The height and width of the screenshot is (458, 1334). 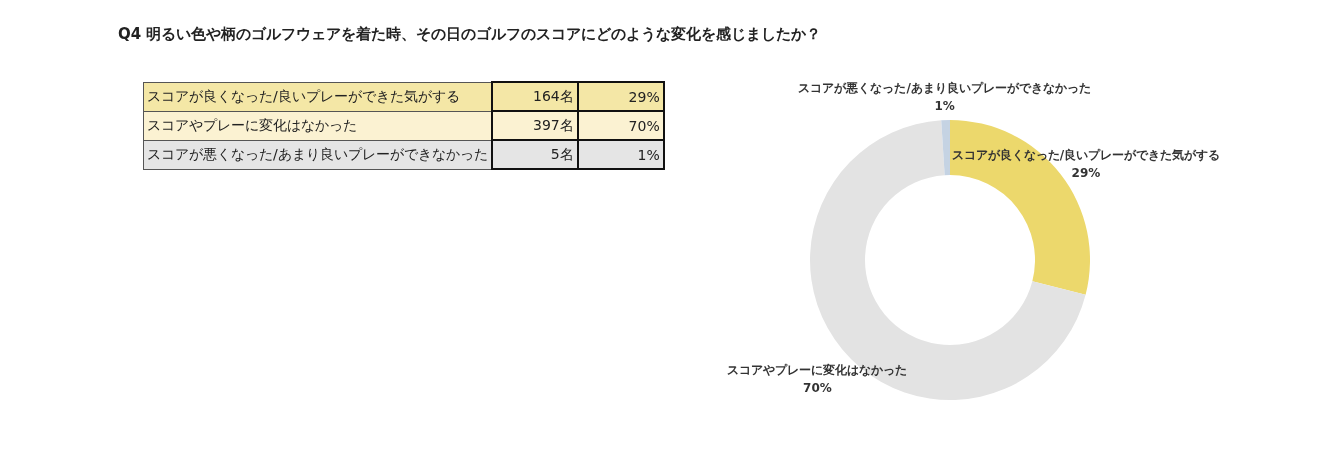 What do you see at coordinates (534, 96) in the screenshot?
I see `text: 164名` at bounding box center [534, 96].